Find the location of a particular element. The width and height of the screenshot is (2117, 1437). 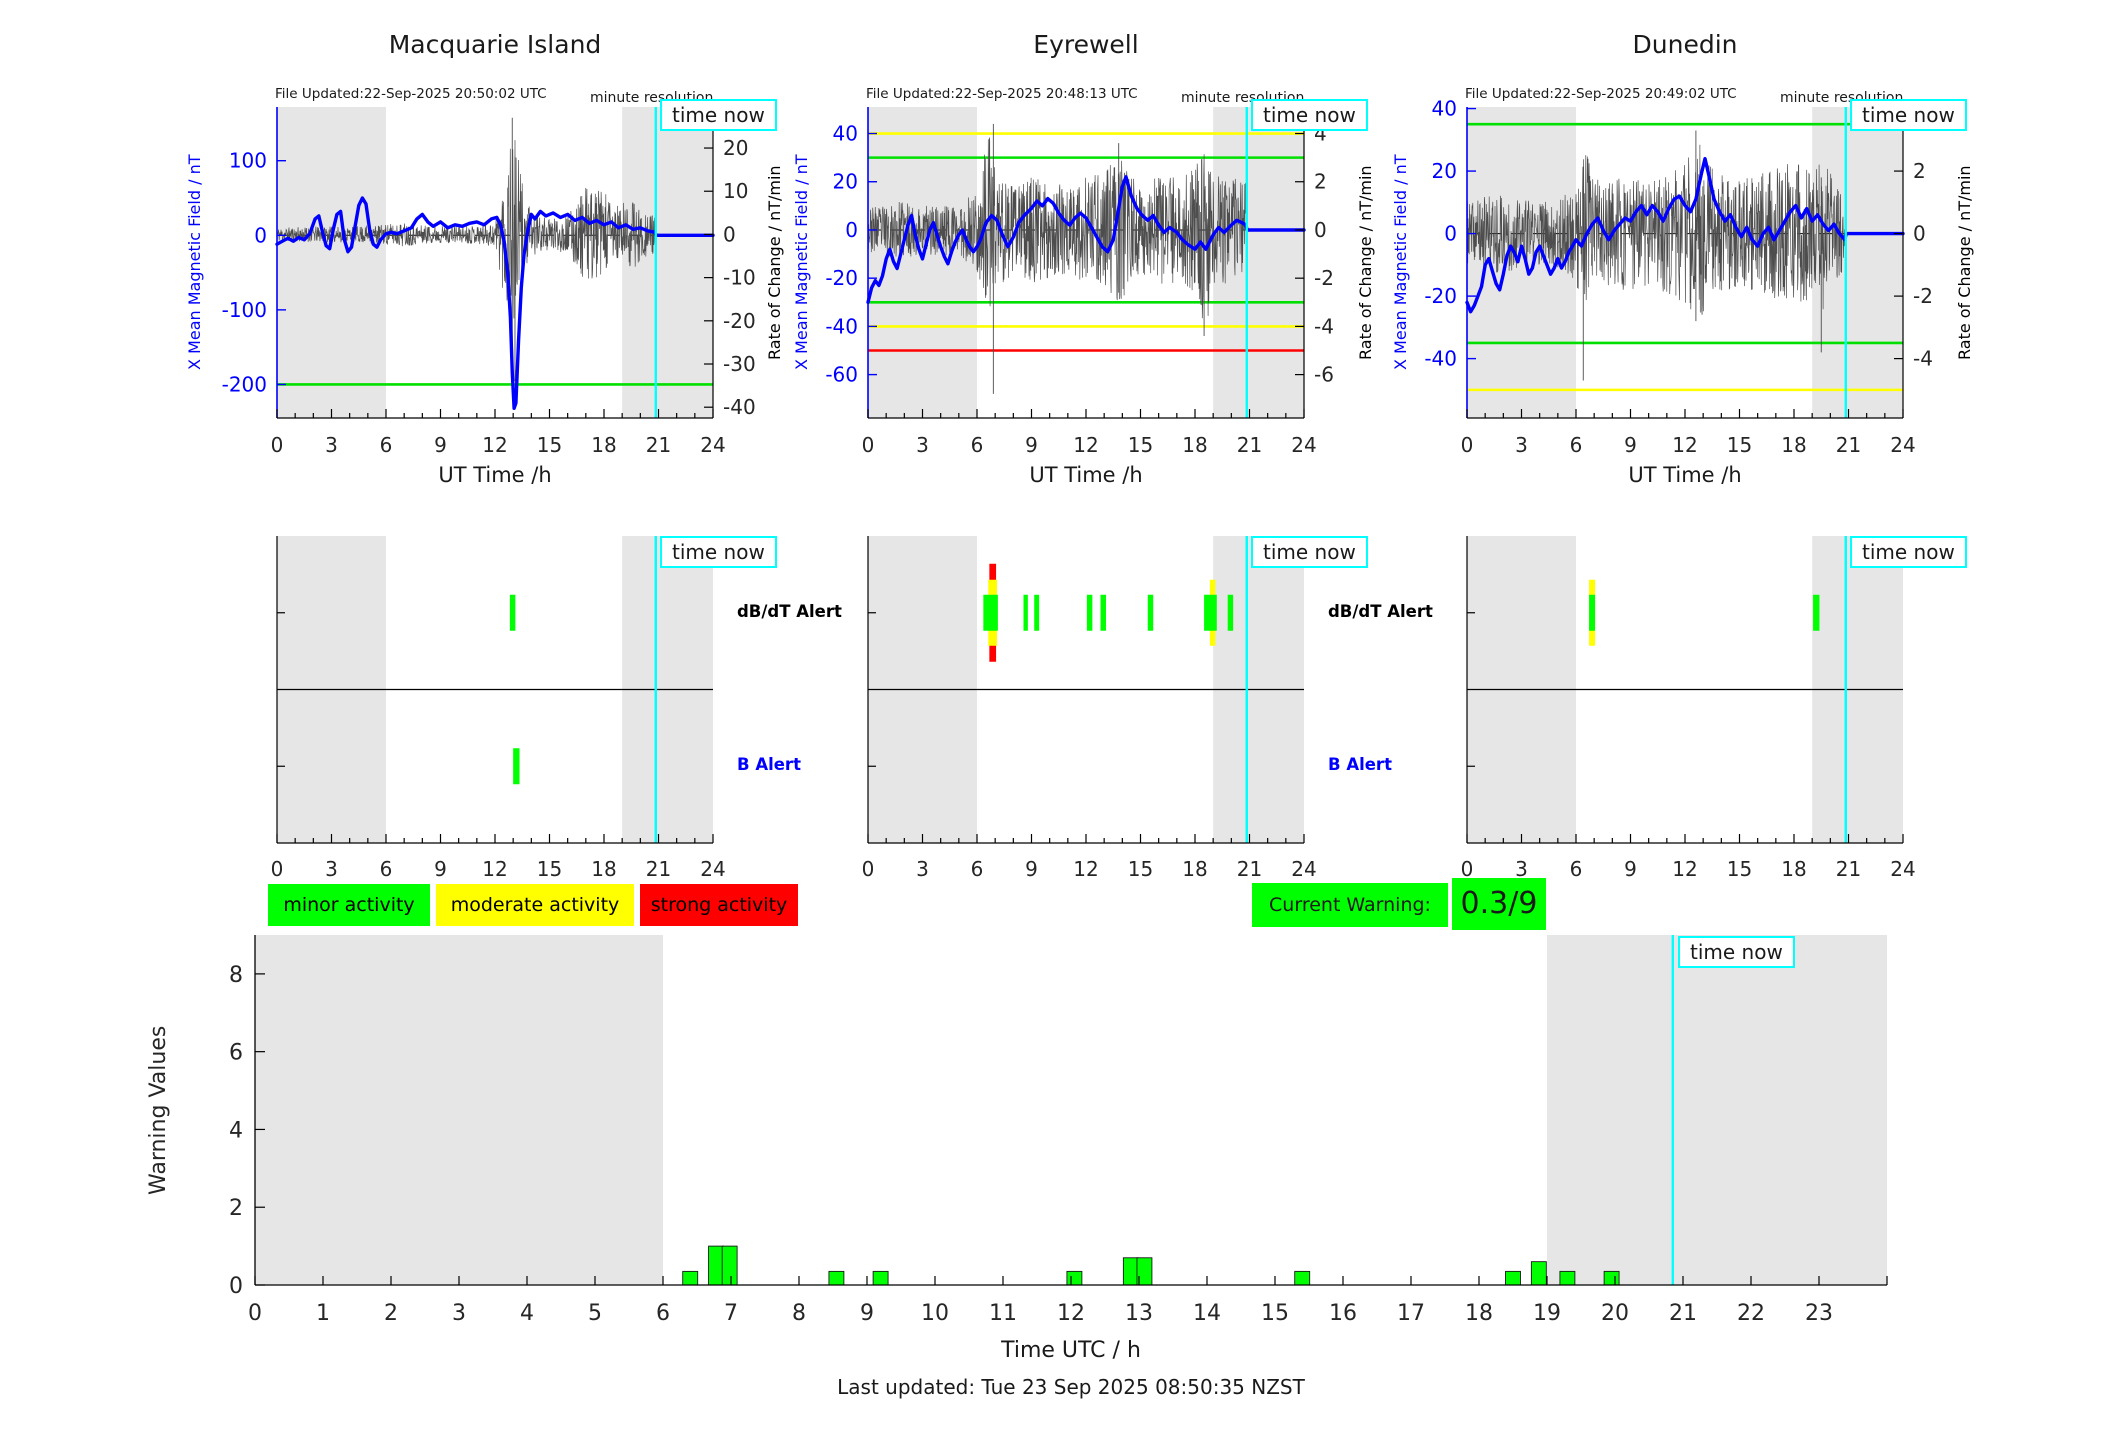

bar-y-tick-label: 0 is located at coordinates (236, 1286).